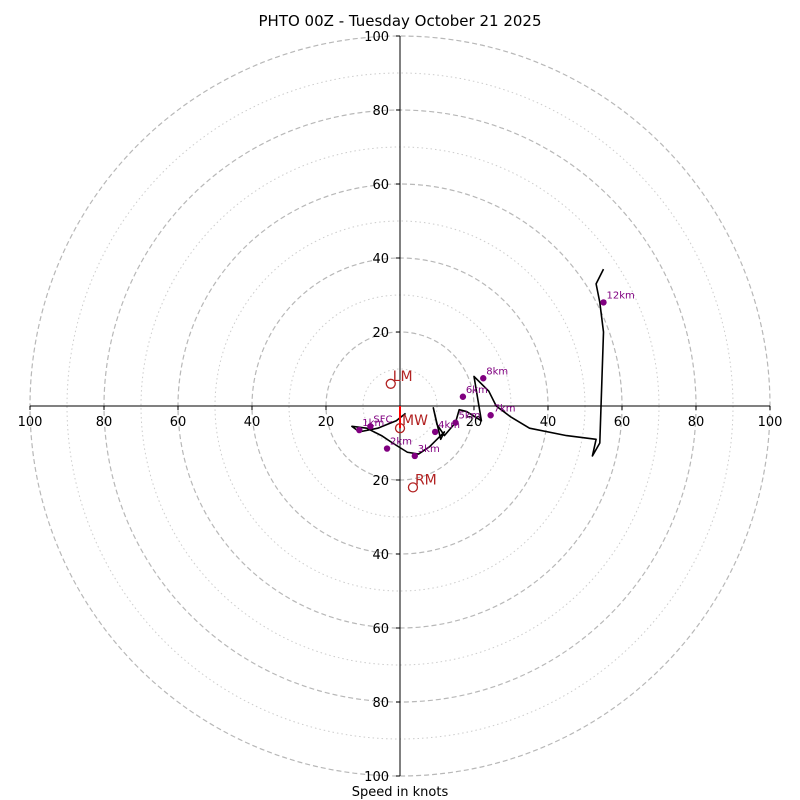 The height and width of the screenshot is (800, 800). I want to click on height-marker-label: 4km, so click(449, 425).